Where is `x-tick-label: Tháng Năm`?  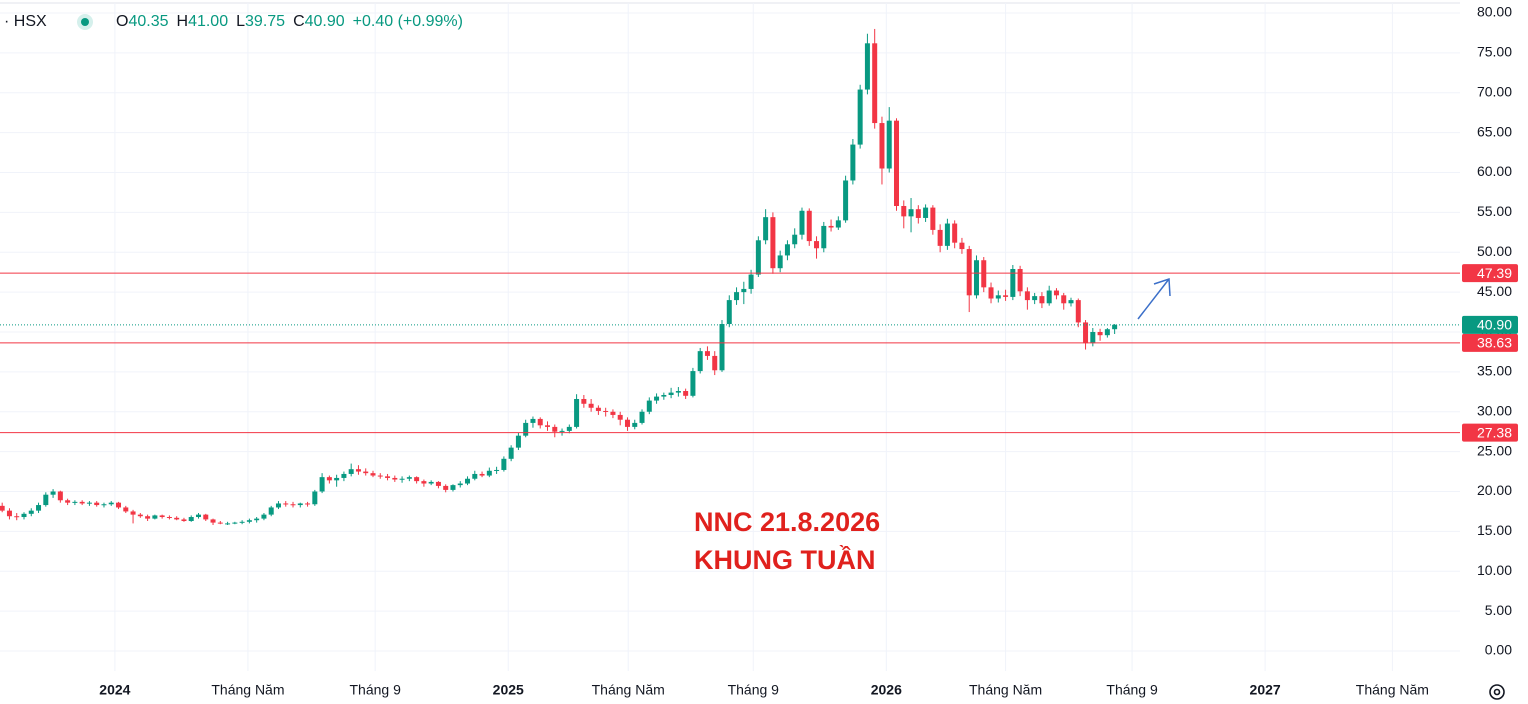
x-tick-label: Tháng Năm is located at coordinates (1005, 690).